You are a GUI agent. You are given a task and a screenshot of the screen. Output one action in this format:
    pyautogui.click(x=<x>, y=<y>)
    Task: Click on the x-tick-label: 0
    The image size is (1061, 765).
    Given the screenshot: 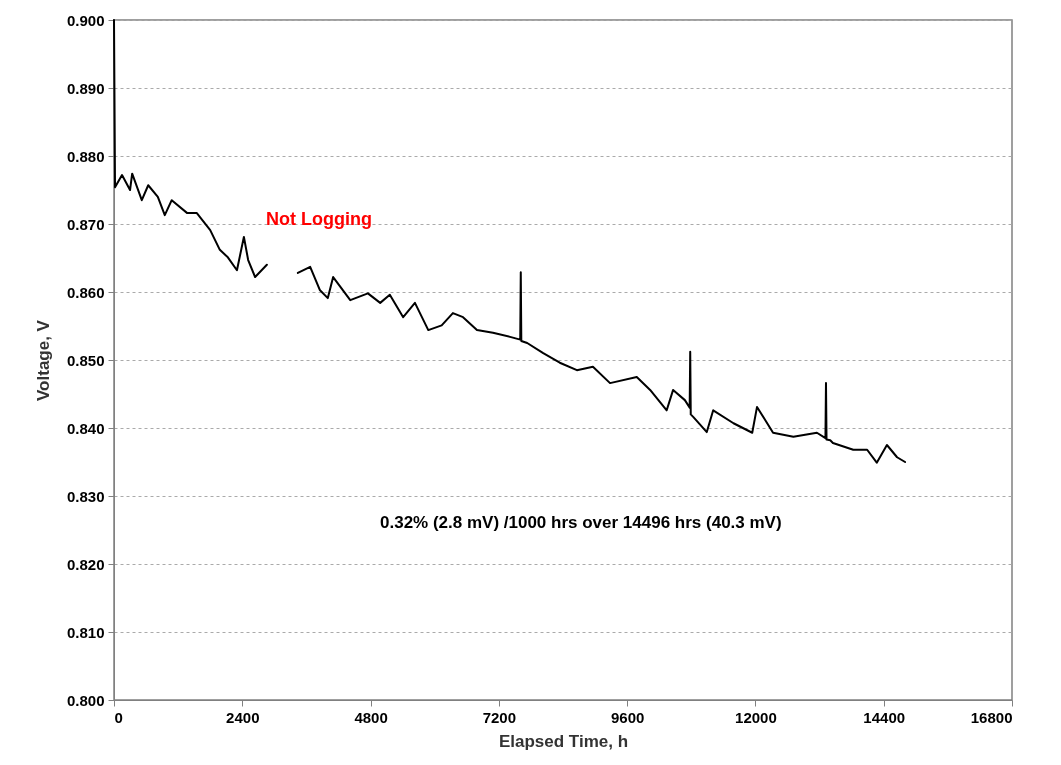 What is the action you would take?
    pyautogui.click(x=118, y=717)
    